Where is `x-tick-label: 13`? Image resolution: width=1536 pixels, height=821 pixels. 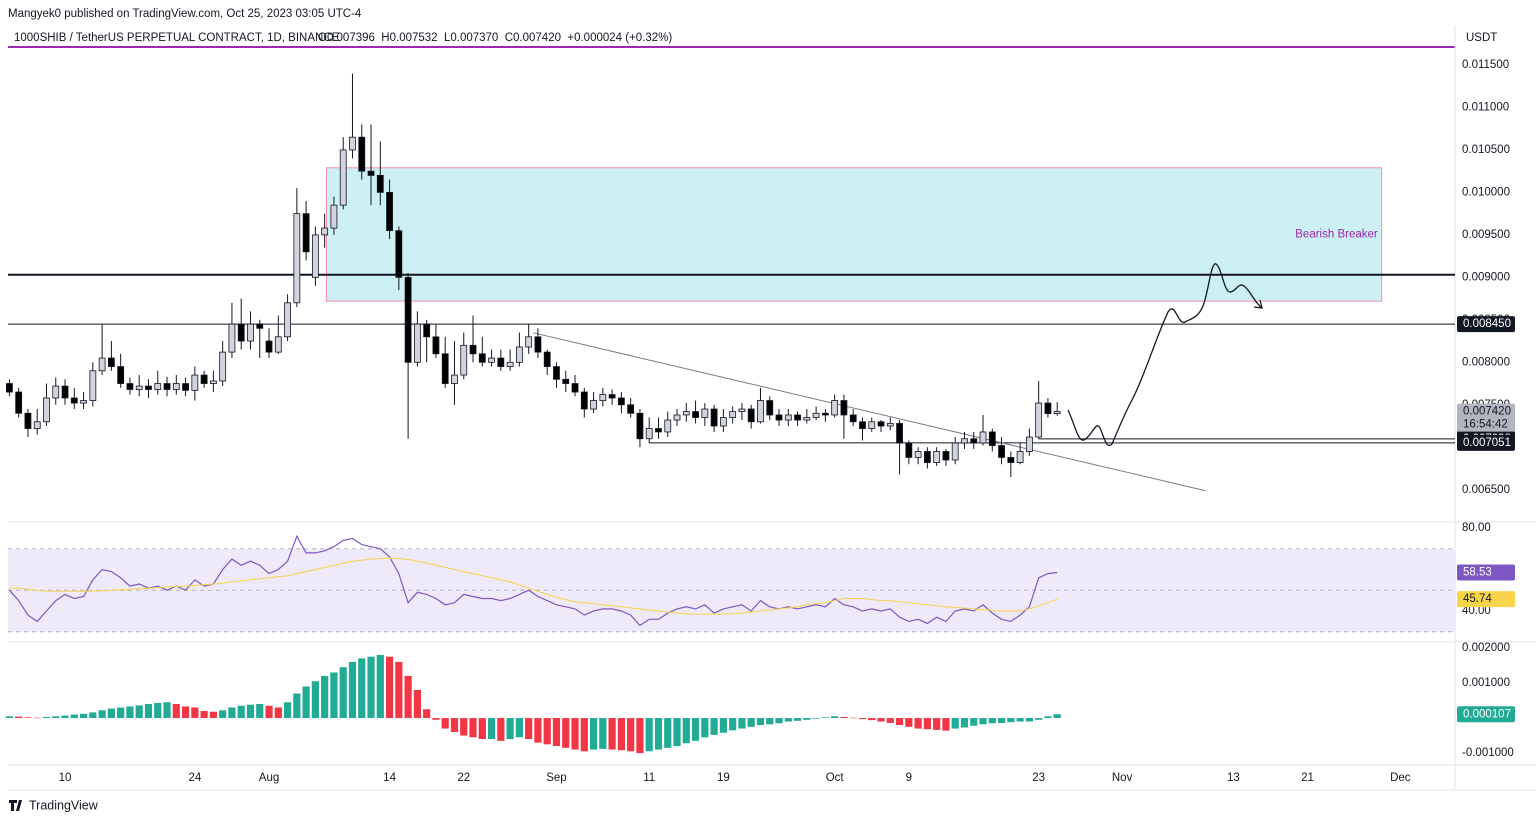
x-tick-label: 13 is located at coordinates (1233, 778).